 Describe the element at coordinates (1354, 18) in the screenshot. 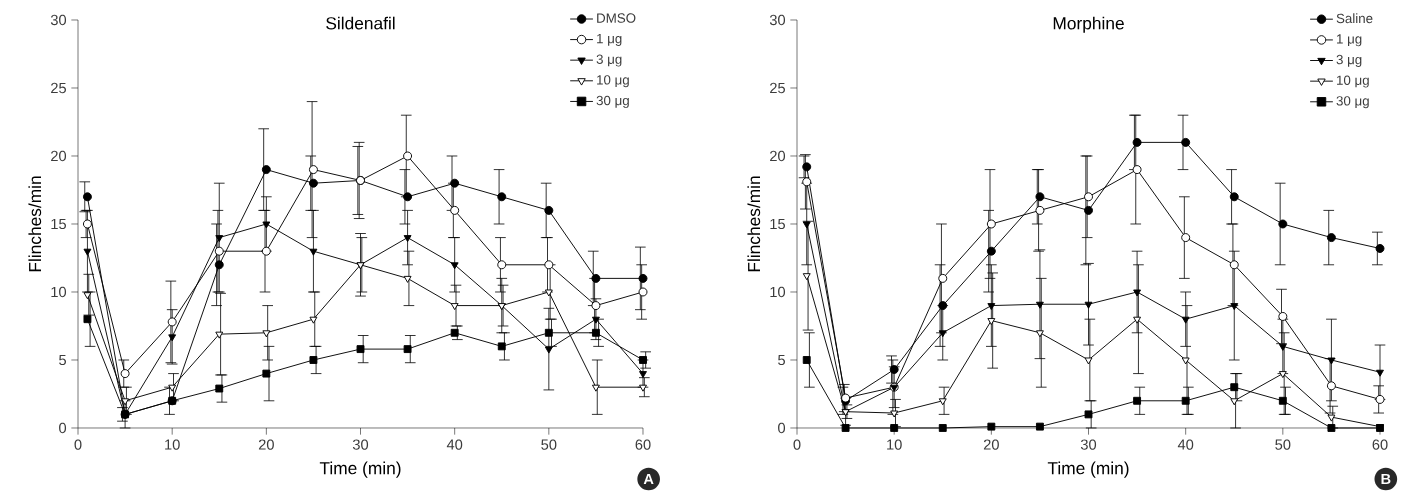

I see `legend-label: Saline` at that location.